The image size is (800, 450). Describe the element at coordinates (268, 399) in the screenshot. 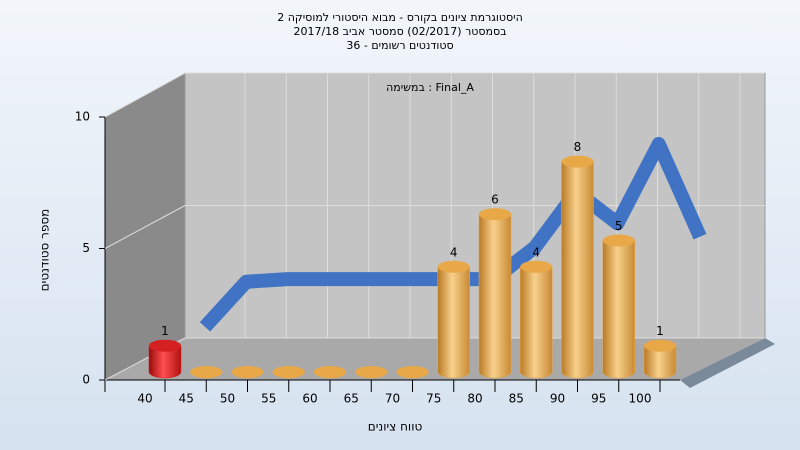

I see `x-tick-label: 55` at that location.